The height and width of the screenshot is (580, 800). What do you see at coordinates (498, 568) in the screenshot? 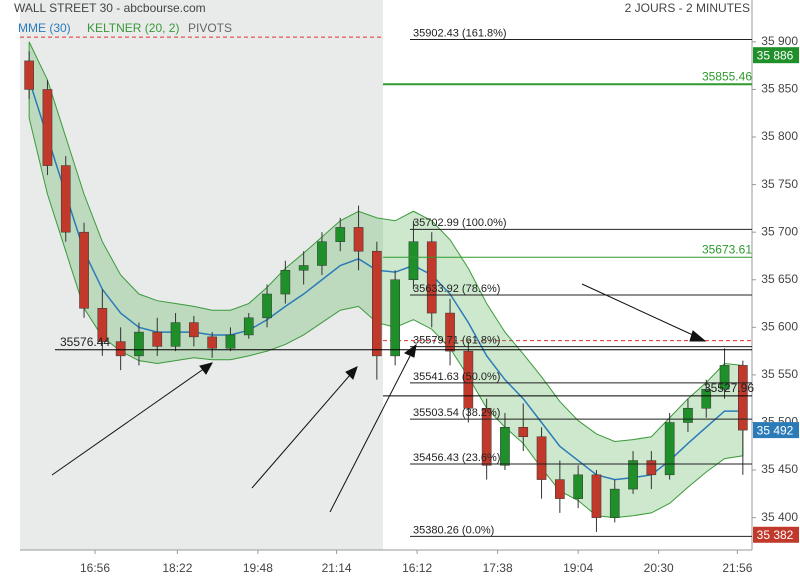
I see `x-tick-label: 17:38` at bounding box center [498, 568].